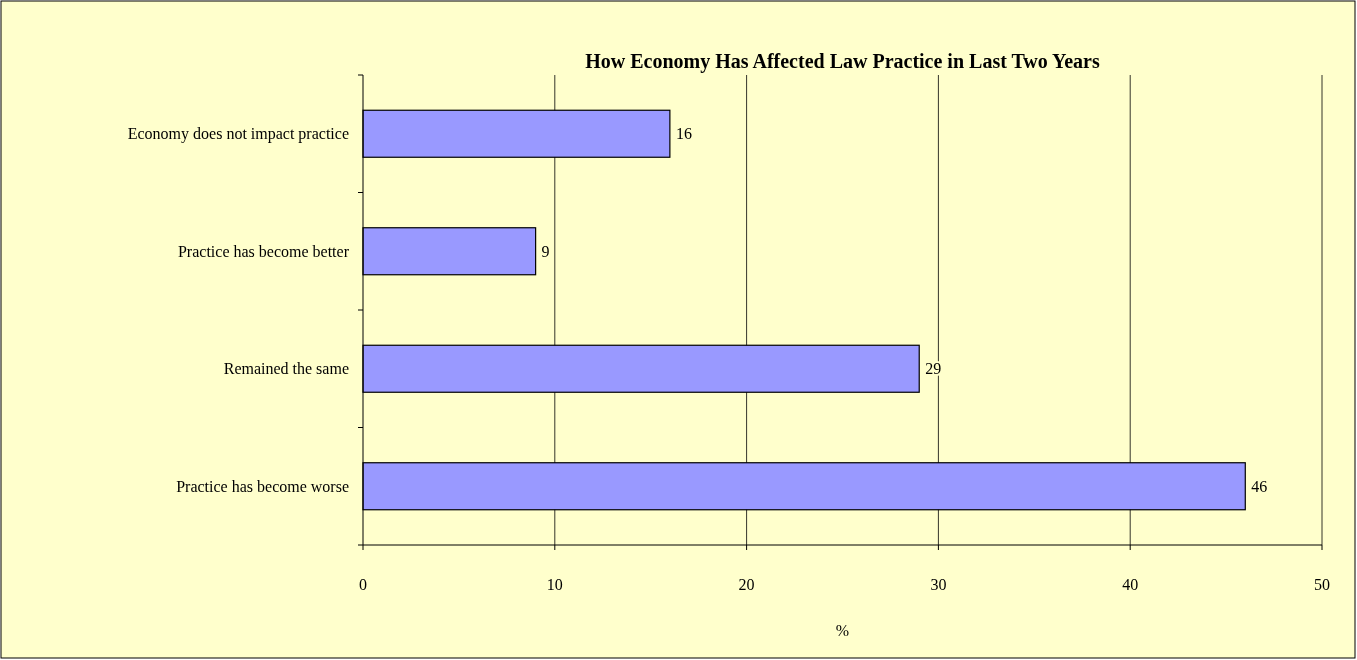 The height and width of the screenshot is (660, 1357). What do you see at coordinates (1130, 584) in the screenshot?
I see `x-tick-label: 40` at bounding box center [1130, 584].